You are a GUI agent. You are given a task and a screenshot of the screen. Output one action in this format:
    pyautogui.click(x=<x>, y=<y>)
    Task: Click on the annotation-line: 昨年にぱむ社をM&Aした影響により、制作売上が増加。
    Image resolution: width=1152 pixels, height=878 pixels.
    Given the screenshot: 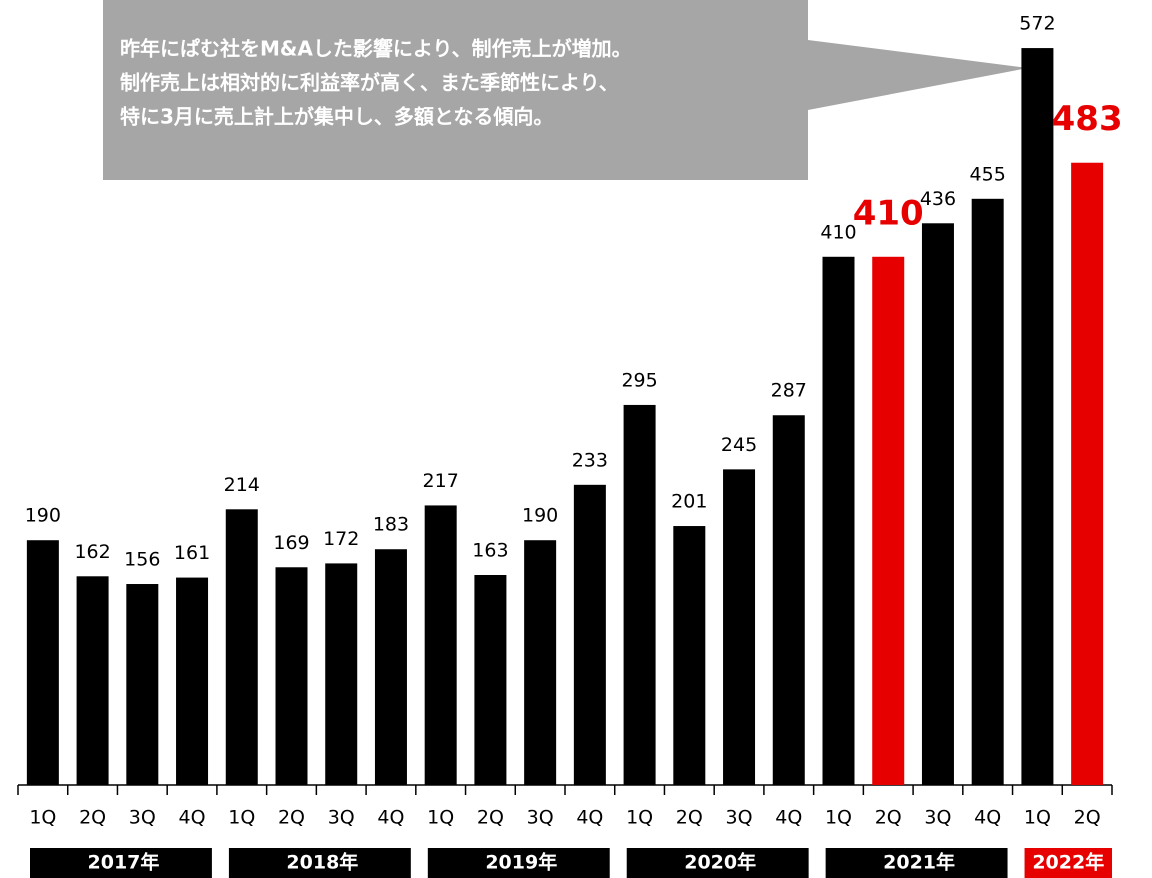 What is the action you would take?
    pyautogui.click(x=376, y=49)
    